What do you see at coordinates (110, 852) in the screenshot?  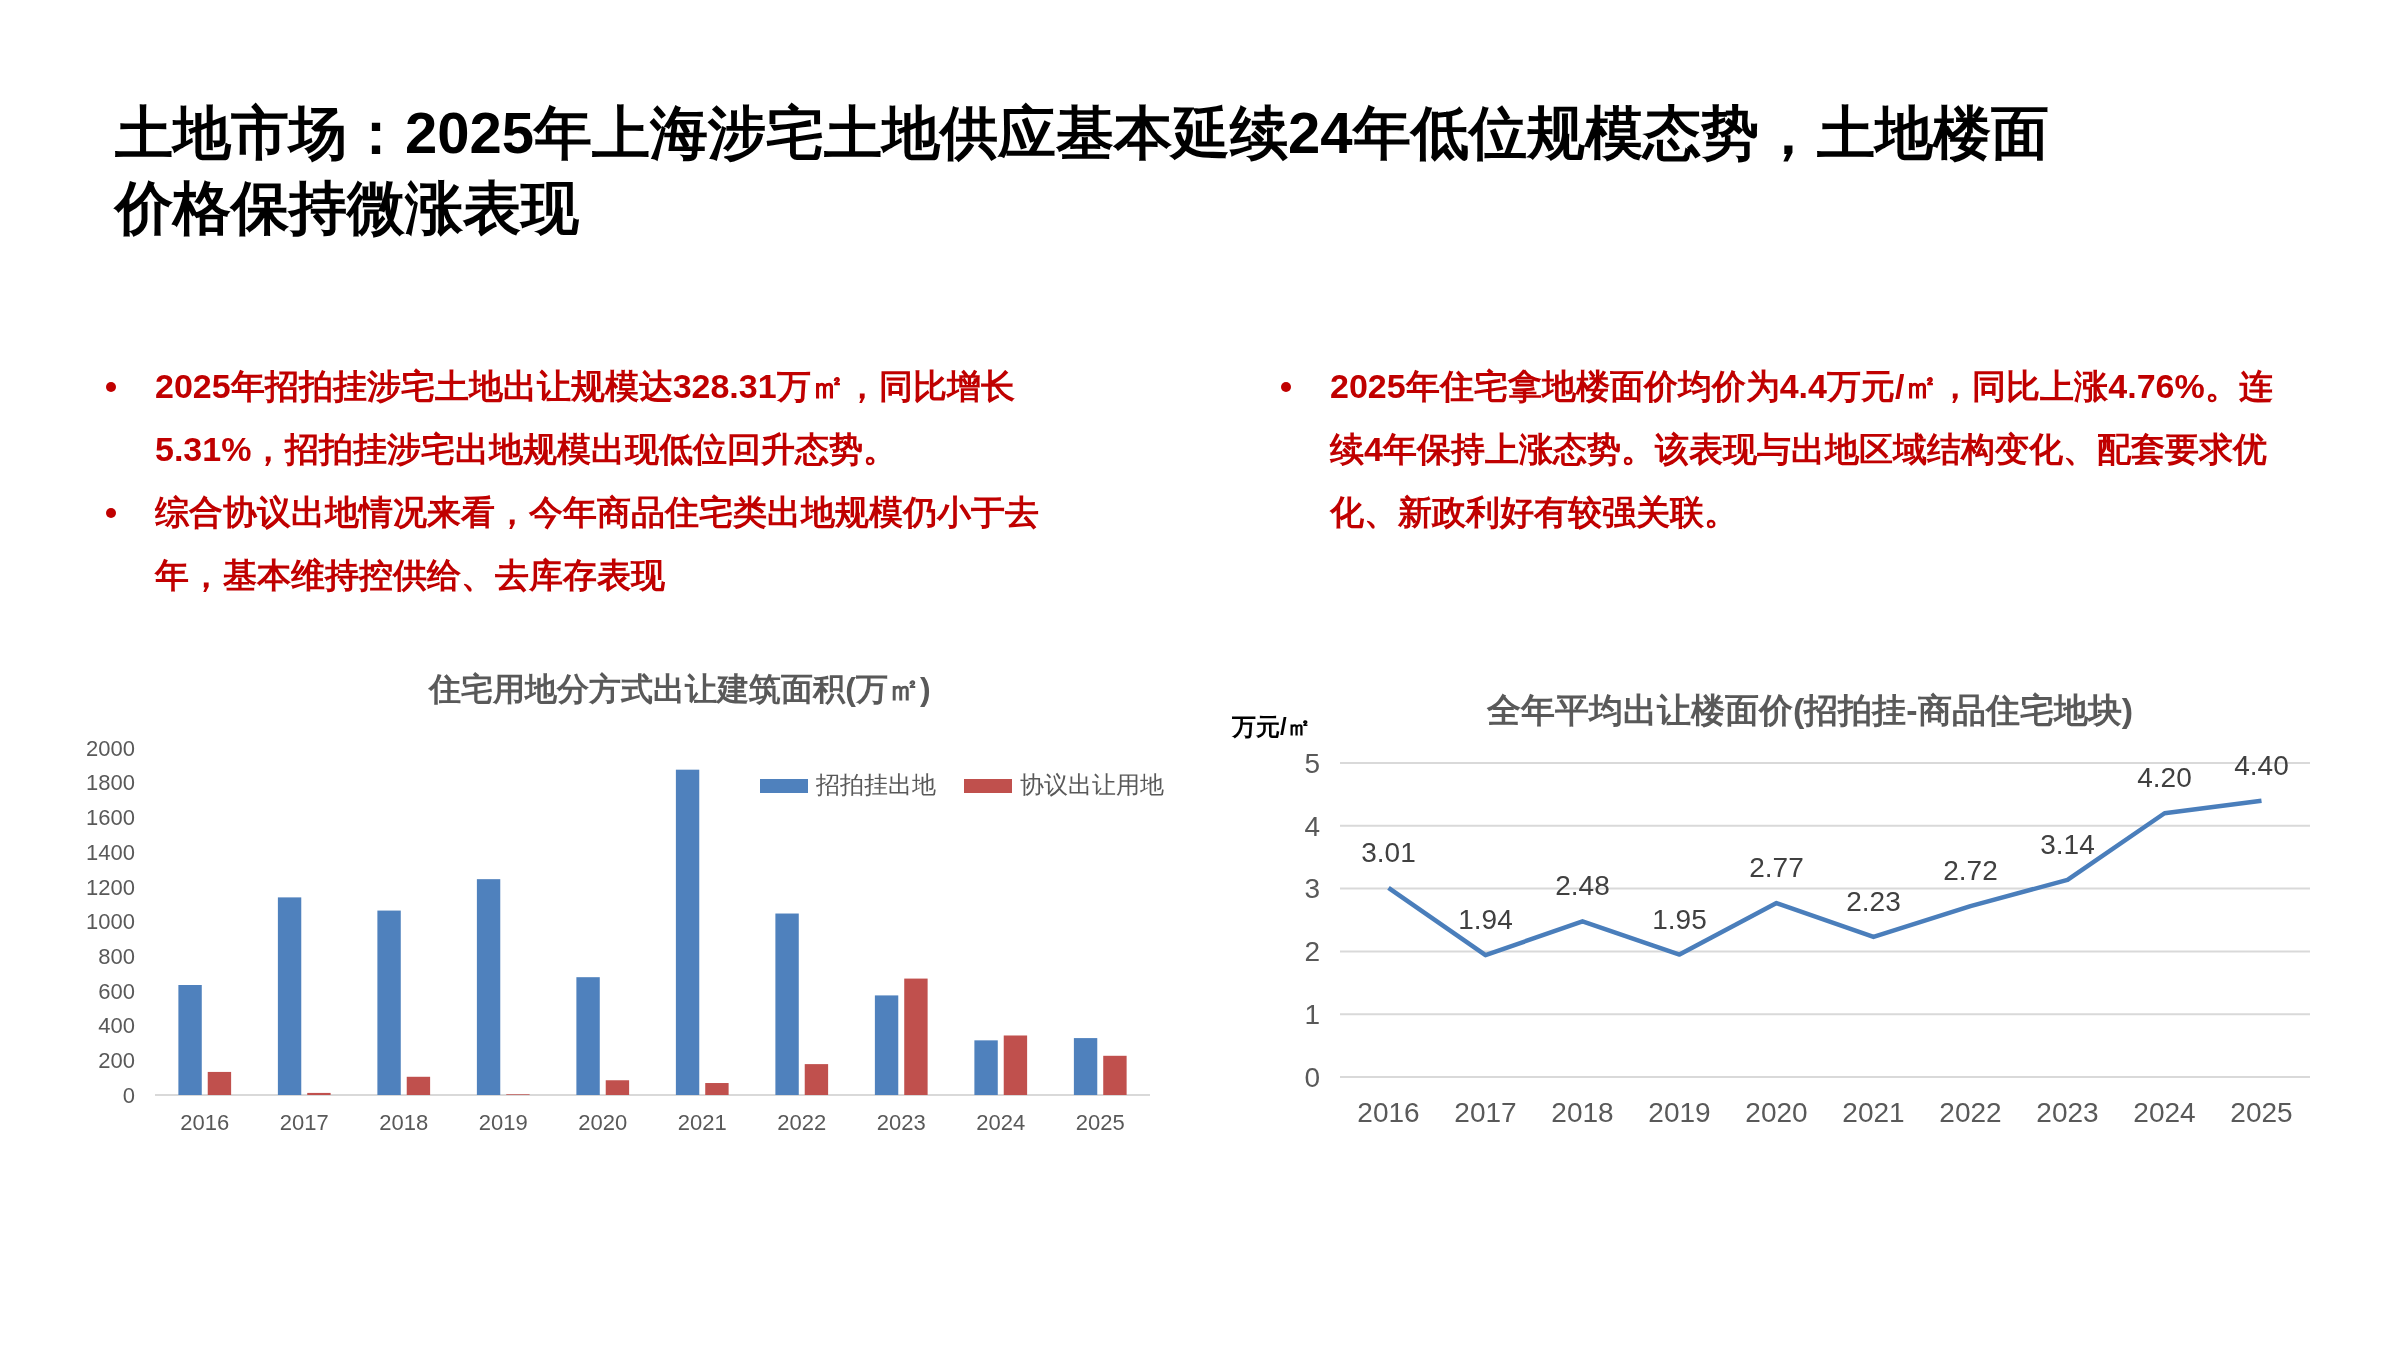 I see `y-tick-label: 1400` at bounding box center [110, 852].